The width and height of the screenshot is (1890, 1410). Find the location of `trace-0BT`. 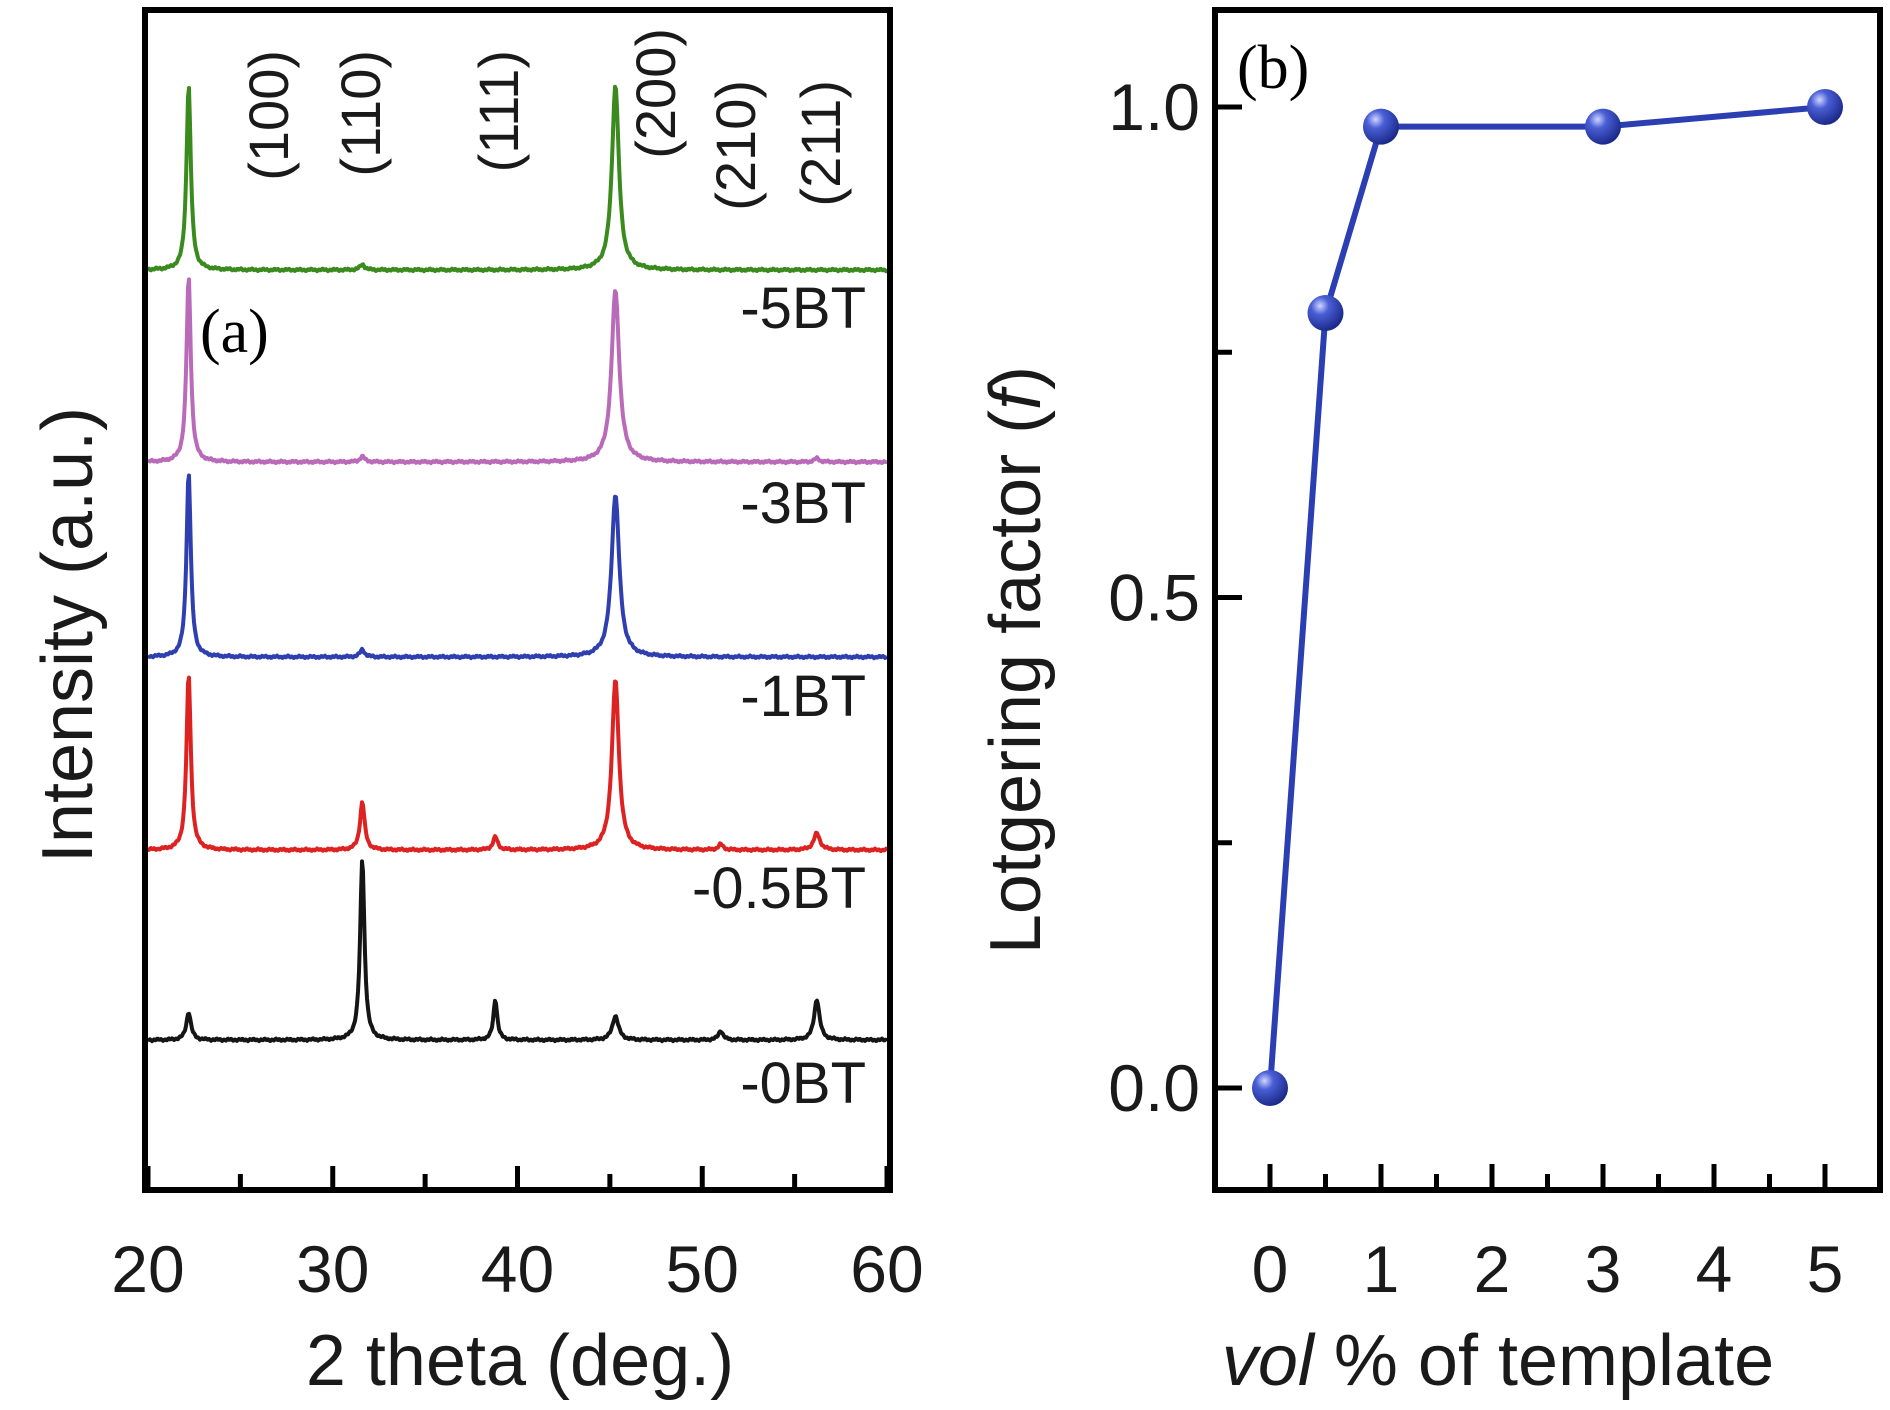

trace-0BT is located at coordinates (518, 951).